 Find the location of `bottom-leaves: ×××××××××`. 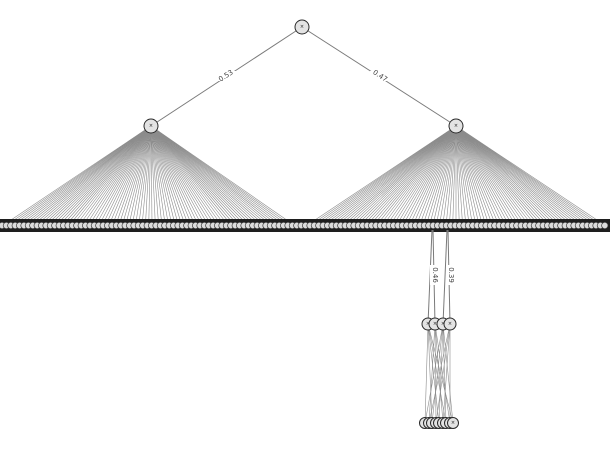

bottom-leaves: ××××××××× is located at coordinates (439, 423).